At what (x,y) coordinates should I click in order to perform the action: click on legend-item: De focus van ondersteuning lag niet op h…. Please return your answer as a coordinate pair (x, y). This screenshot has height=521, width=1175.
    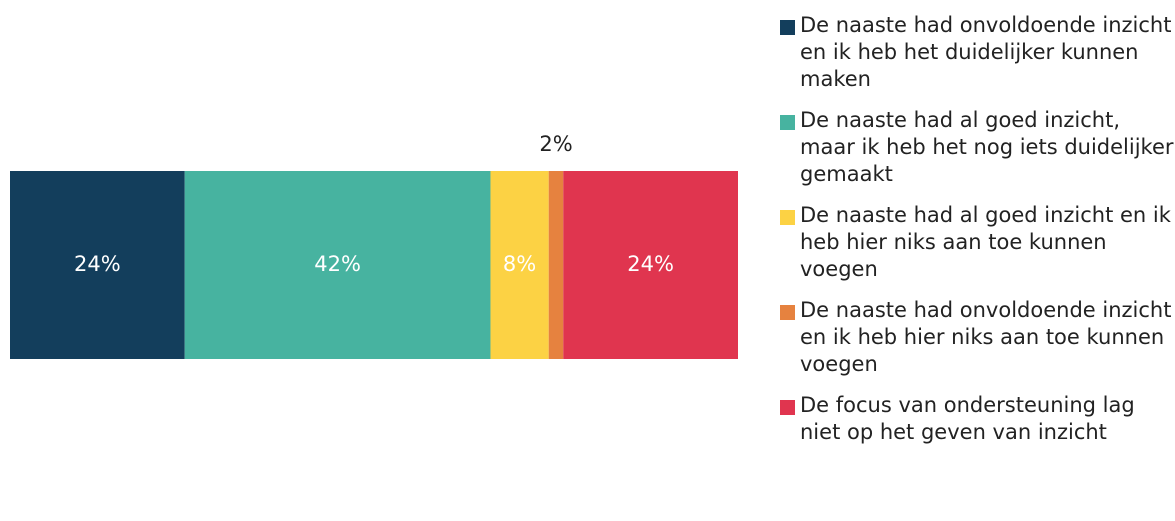
    Looking at the image, I should click on (977, 419).